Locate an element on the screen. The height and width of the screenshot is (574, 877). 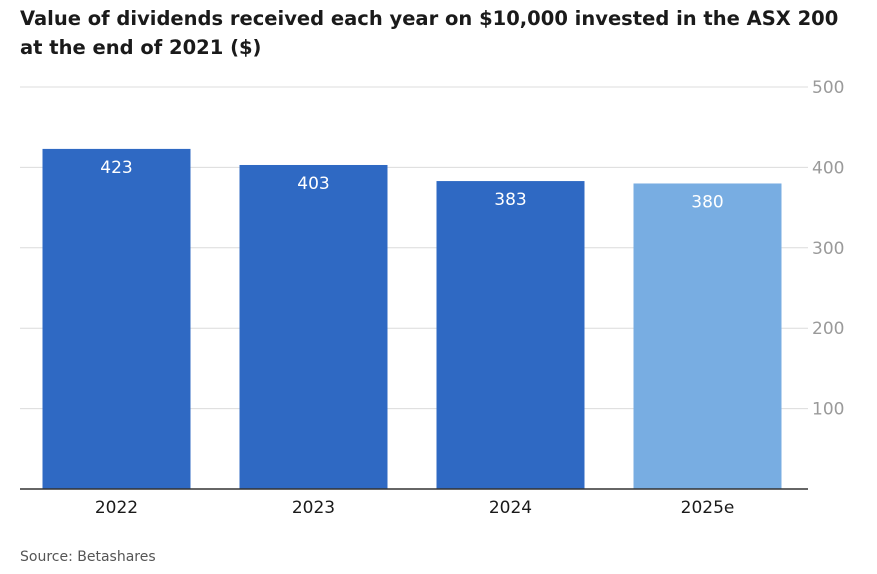
x-tick-label: 2023 is located at coordinates (313, 508).